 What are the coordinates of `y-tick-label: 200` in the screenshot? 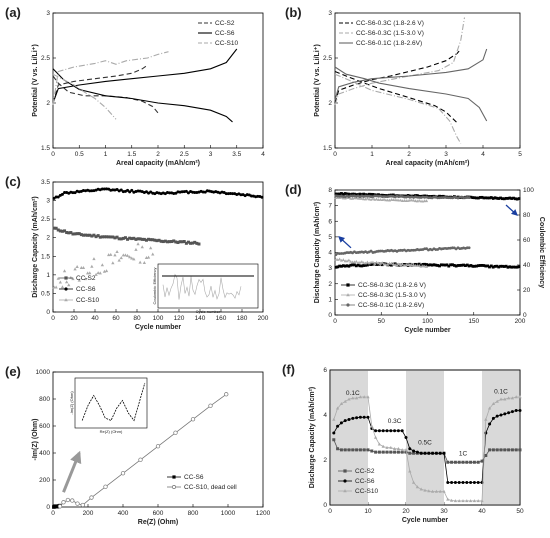 It's located at (44, 480).